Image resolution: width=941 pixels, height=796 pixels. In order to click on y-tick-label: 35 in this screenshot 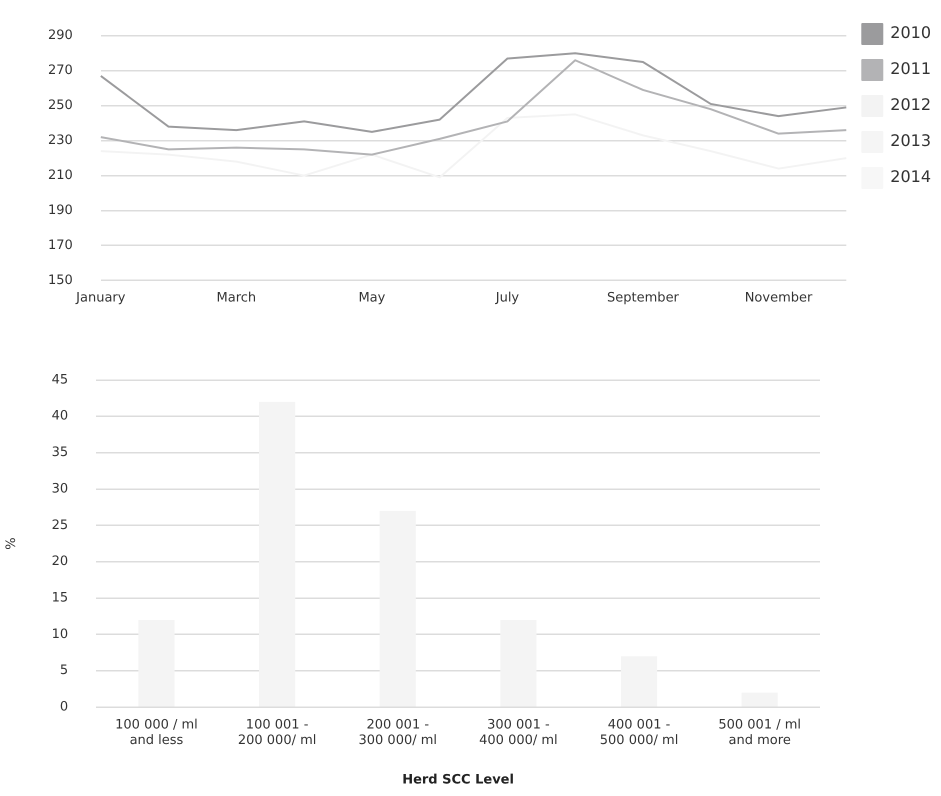, I will do `click(60, 452)`.